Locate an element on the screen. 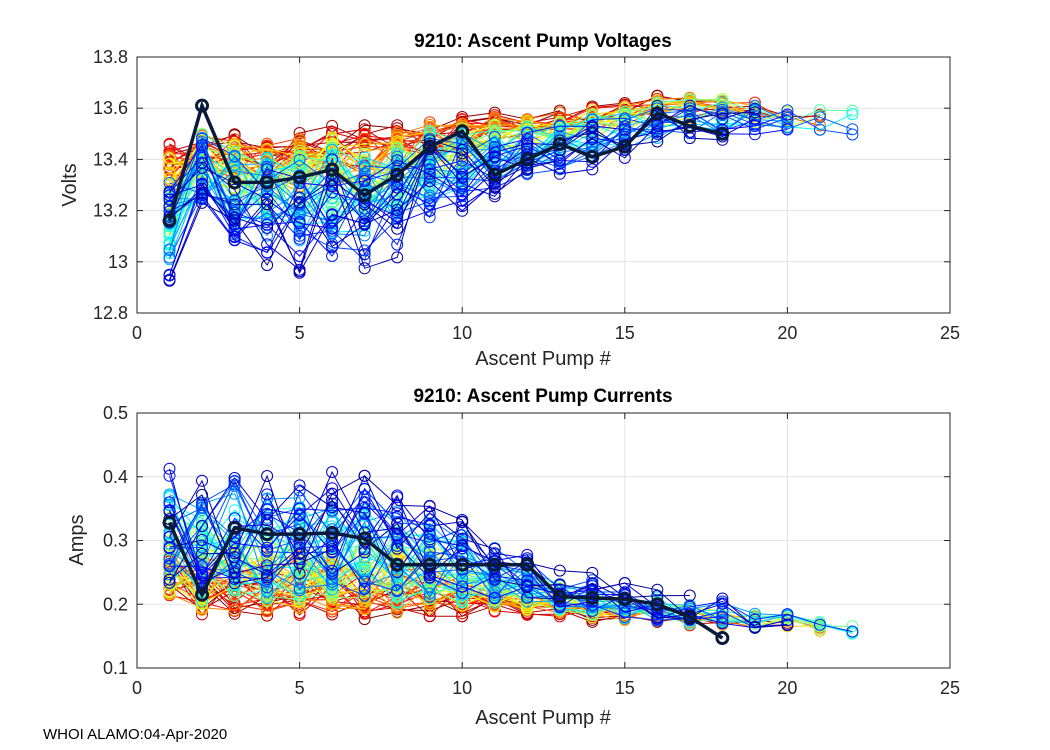 This screenshot has height=750, width=1050. current-y-tick-label: 0.5 is located at coordinates (115, 413).